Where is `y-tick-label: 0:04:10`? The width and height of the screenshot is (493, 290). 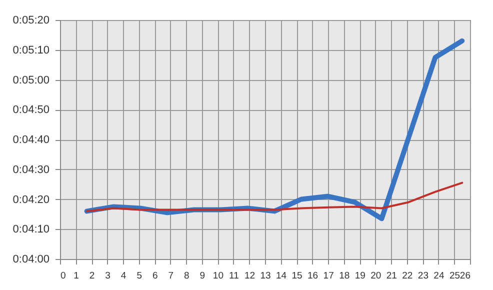
y-tick-label: 0:04:10 is located at coordinates (31, 230).